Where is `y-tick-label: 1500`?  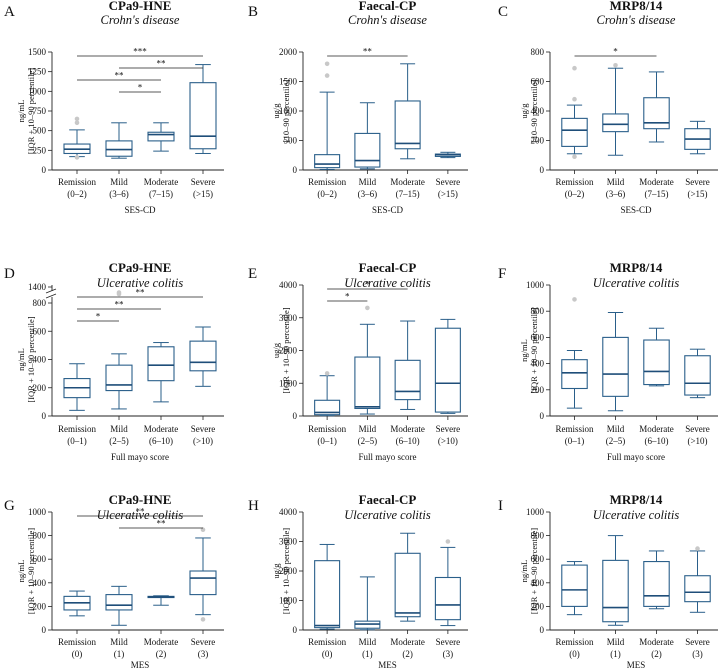 y-tick-label: 1500 is located at coordinates (288, 82).